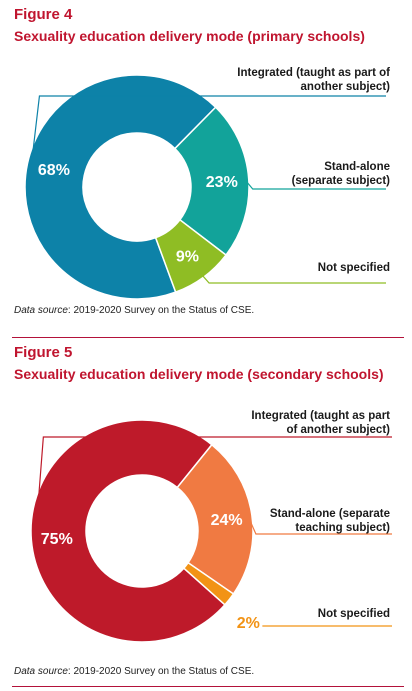  Describe the element at coordinates (43, 14) in the screenshot. I see `figure-4-number: Figure 4` at that location.